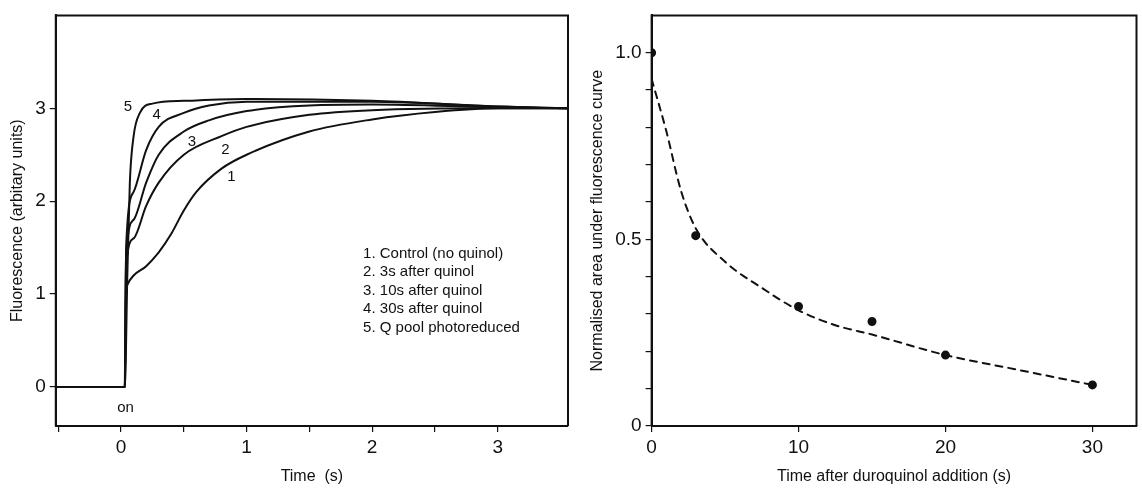 The height and width of the screenshot is (494, 1142). Describe the element at coordinates (125, 406) in the screenshot. I see `annotation: on` at that location.